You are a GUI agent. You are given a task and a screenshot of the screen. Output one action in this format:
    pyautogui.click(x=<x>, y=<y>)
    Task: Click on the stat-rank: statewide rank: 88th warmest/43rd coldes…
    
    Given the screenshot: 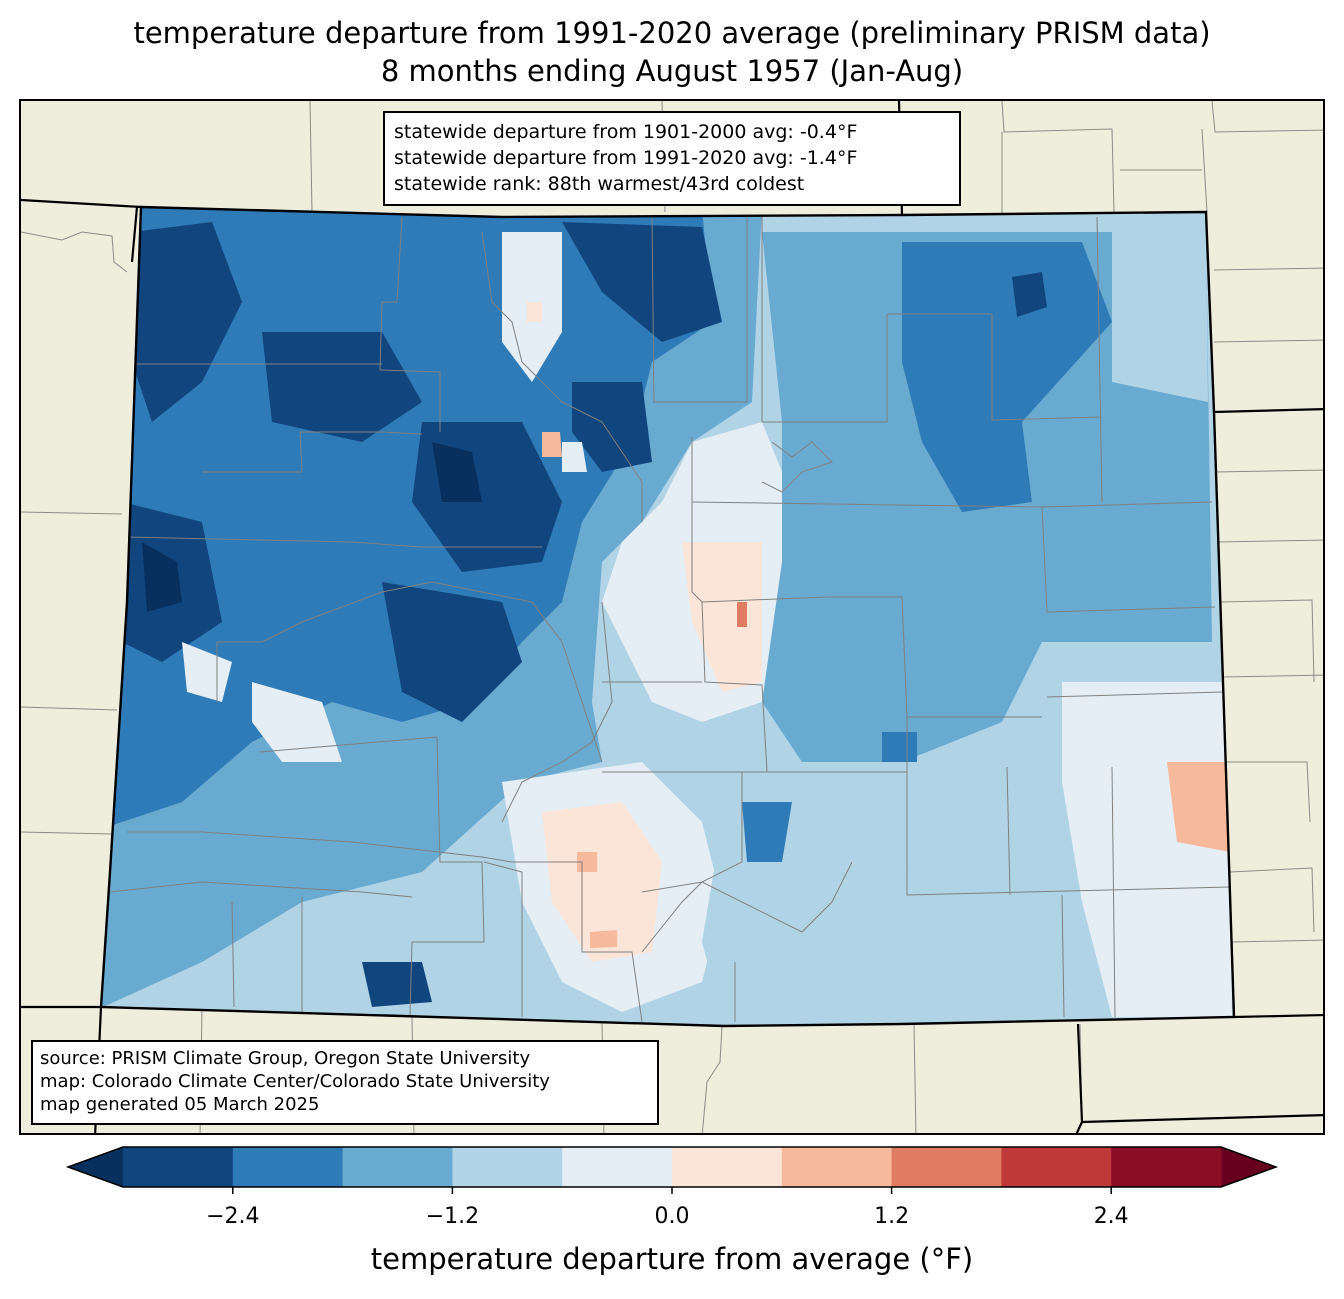 What is the action you would take?
    pyautogui.click(x=599, y=184)
    